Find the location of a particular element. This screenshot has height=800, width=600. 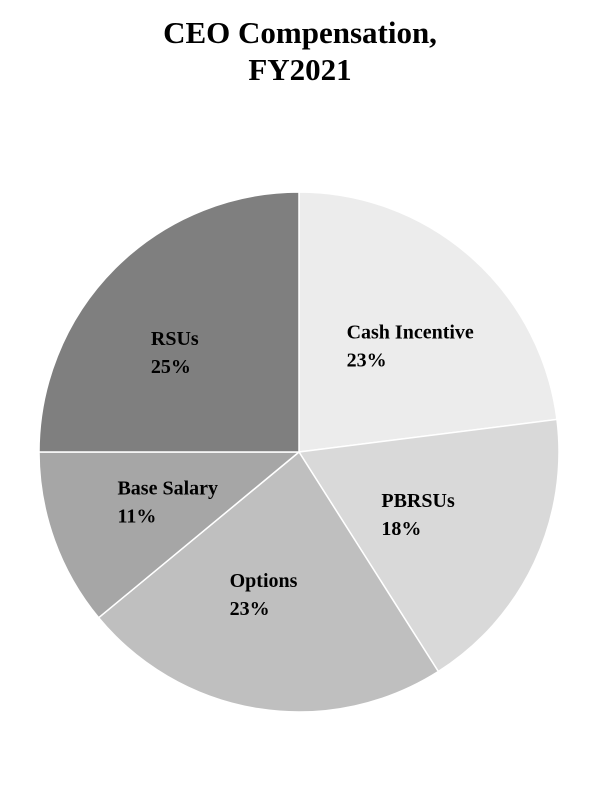

slice-percent-options: 23% is located at coordinates (250, 609).